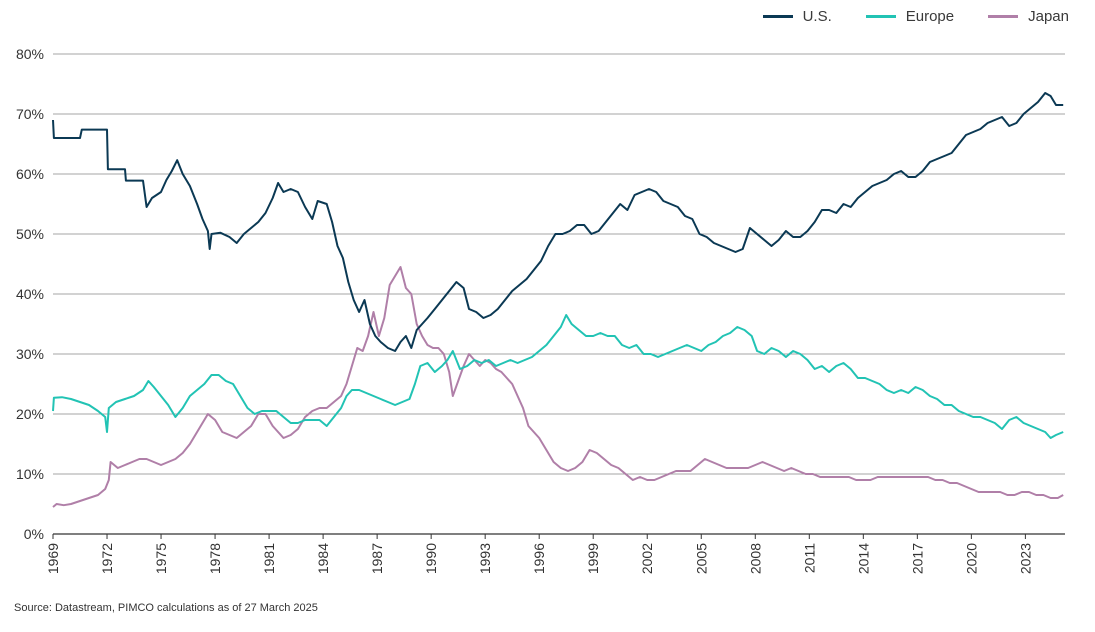 This screenshot has height=632, width=1095. Describe the element at coordinates (485, 558) in the screenshot. I see `x-tick-label: 1993` at that location.